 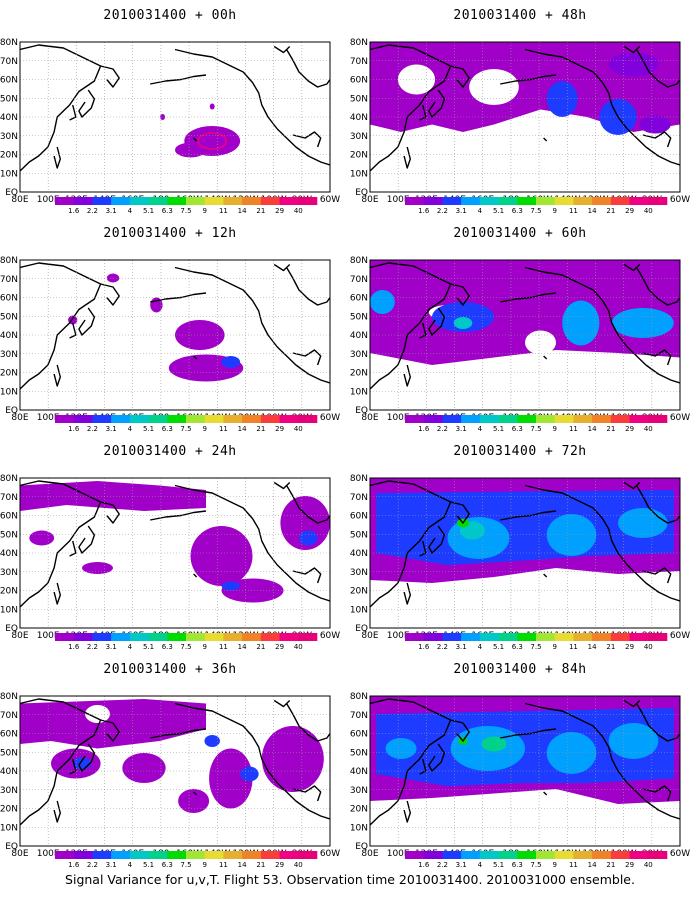 What do you see at coordinates (359, 174) in the screenshot?
I see `lat-label: 10N` at bounding box center [359, 174].